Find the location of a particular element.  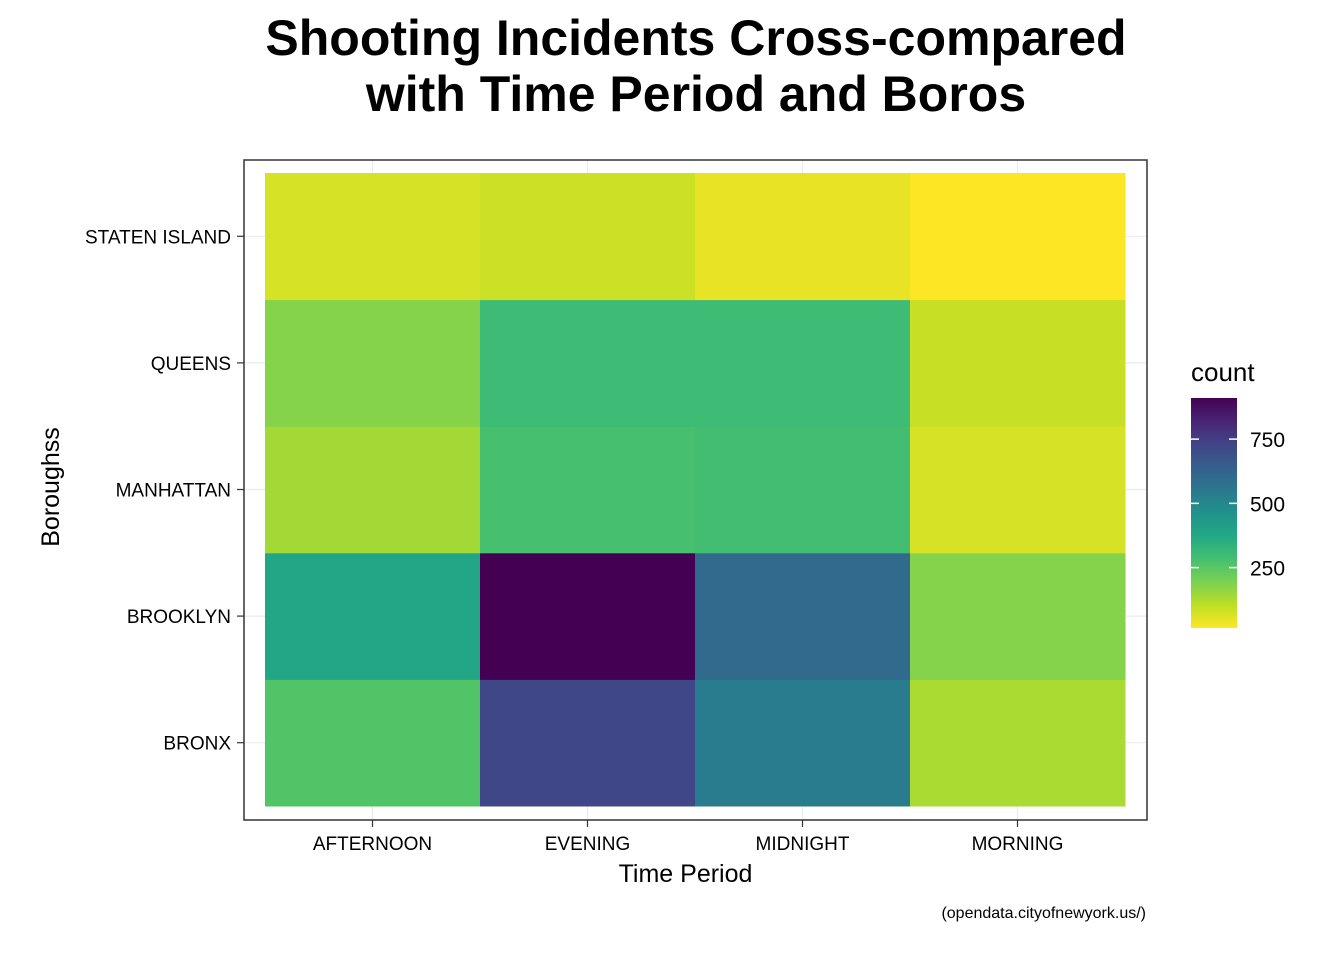

heatmap-cell-brooklyn-midnight is located at coordinates (803, 616).